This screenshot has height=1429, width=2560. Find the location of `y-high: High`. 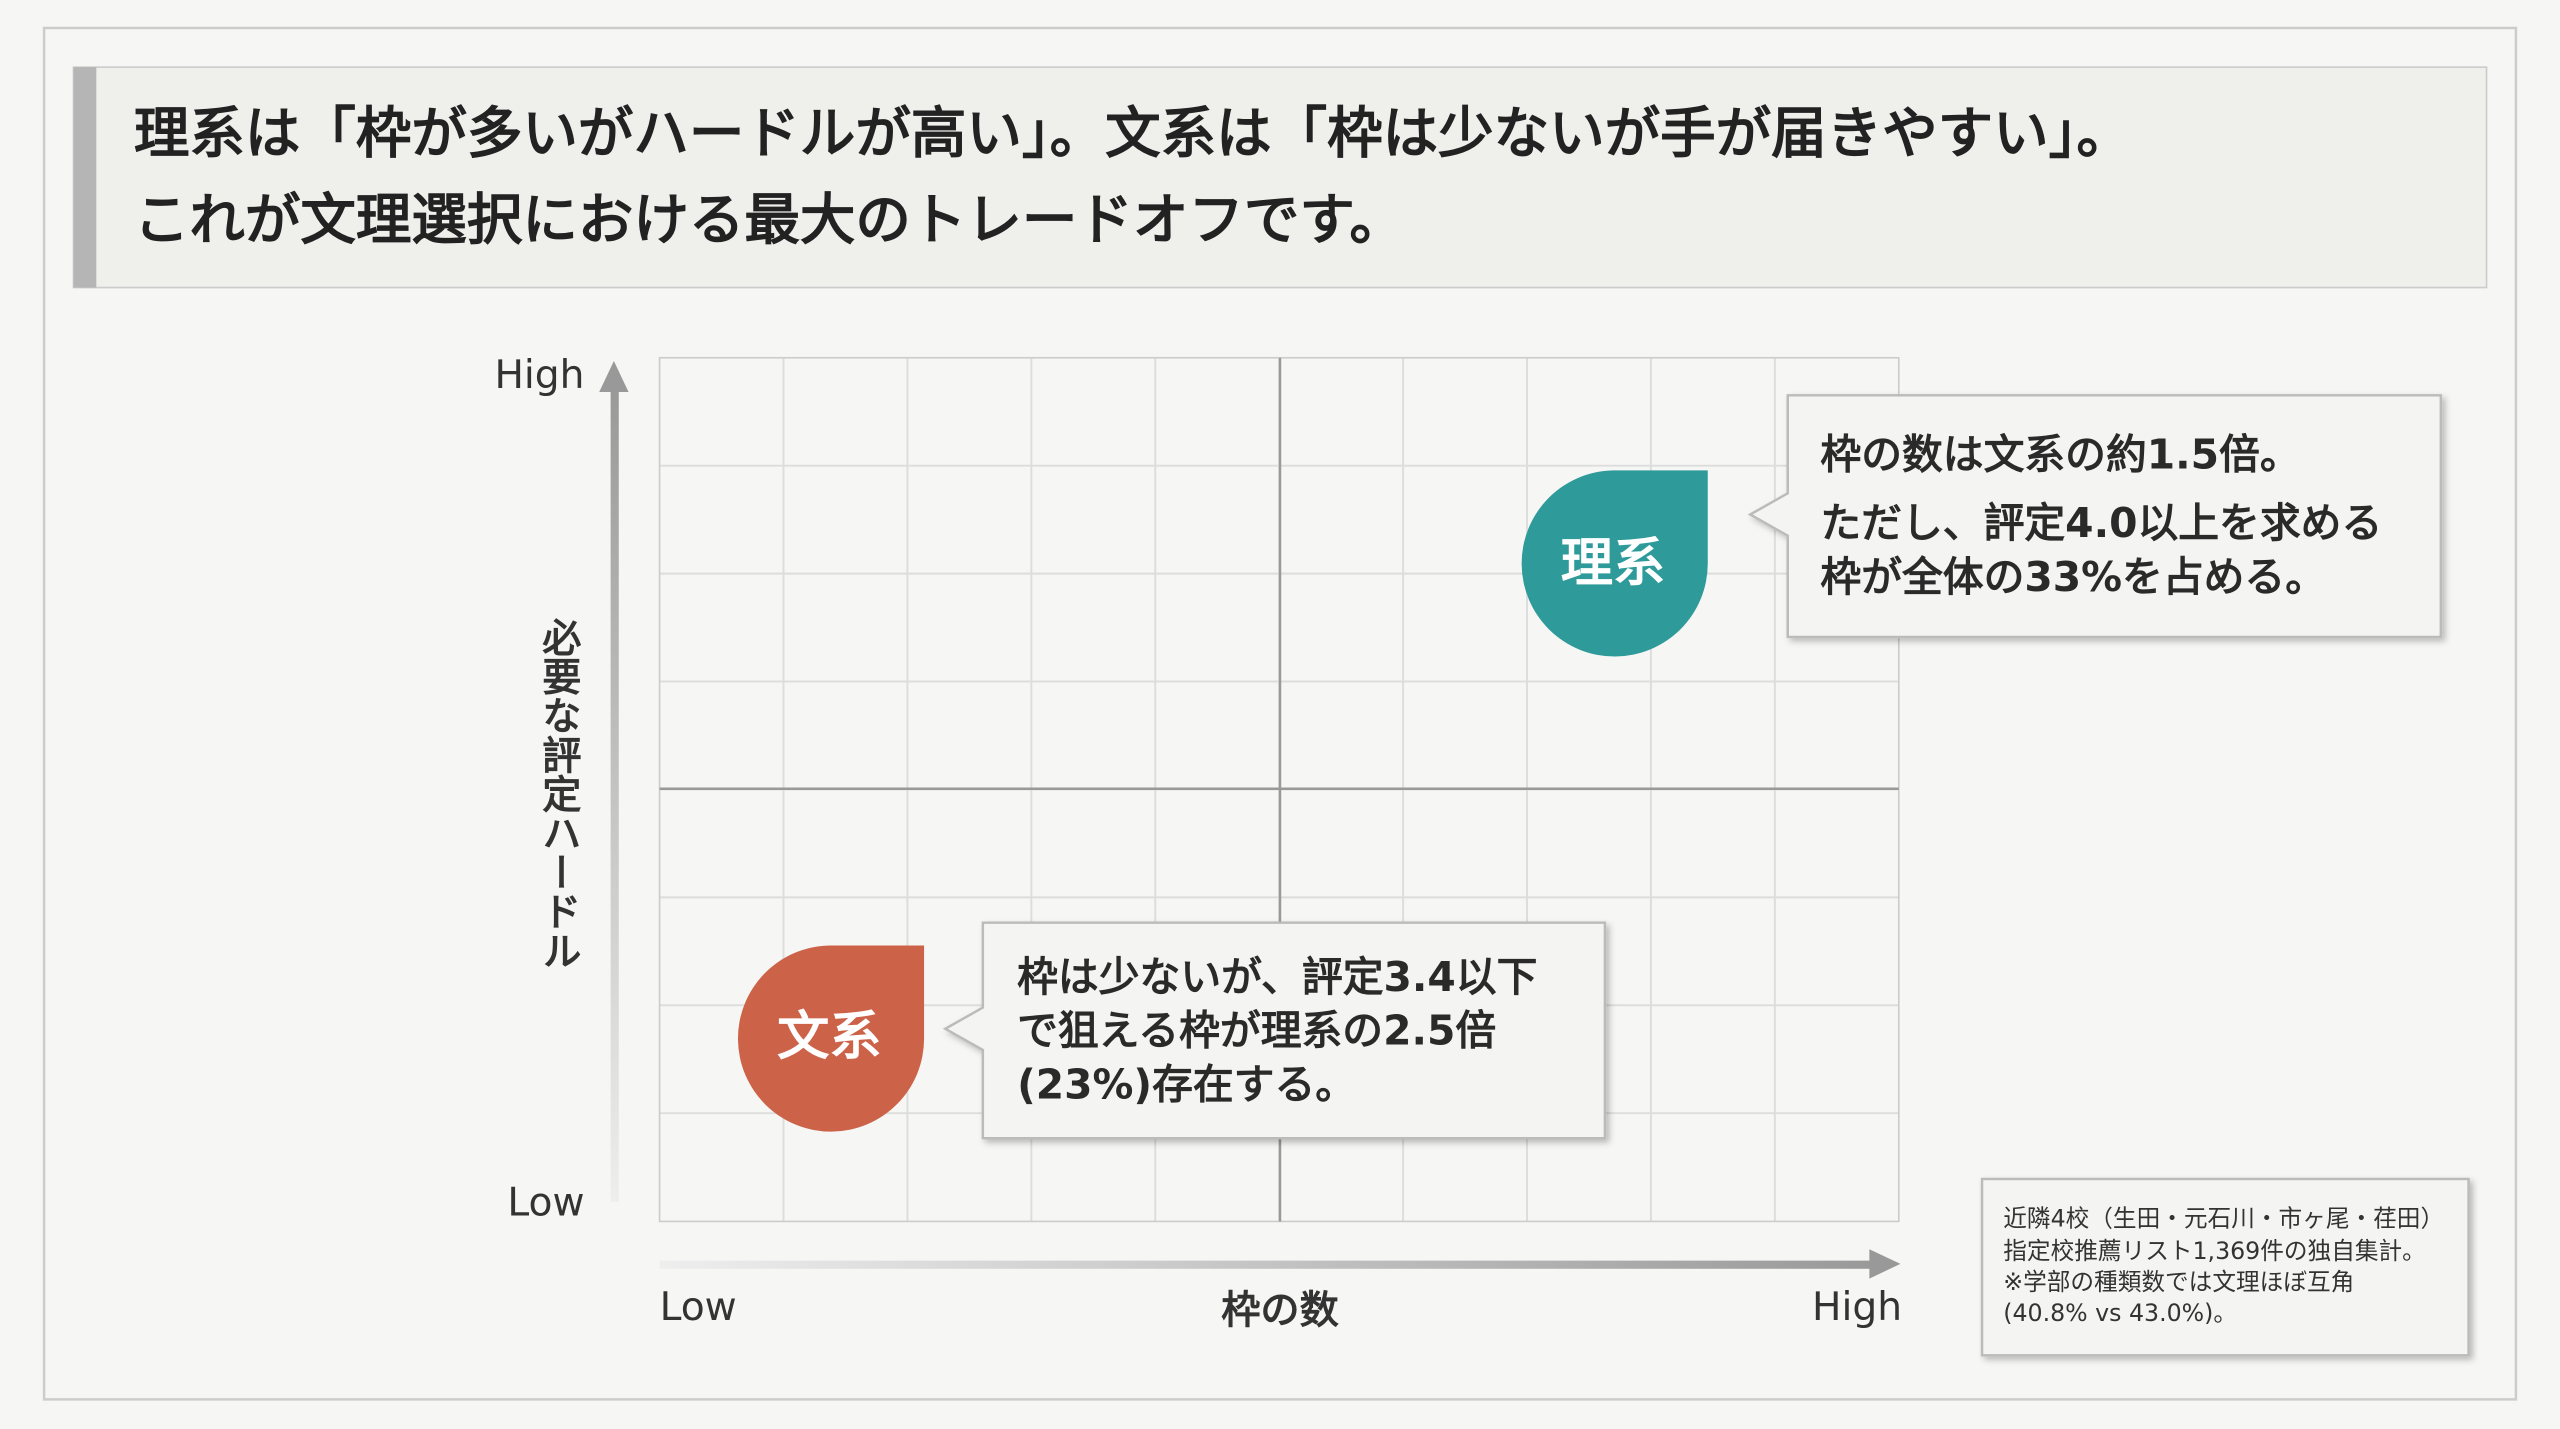

y-high: High is located at coordinates (539, 375).